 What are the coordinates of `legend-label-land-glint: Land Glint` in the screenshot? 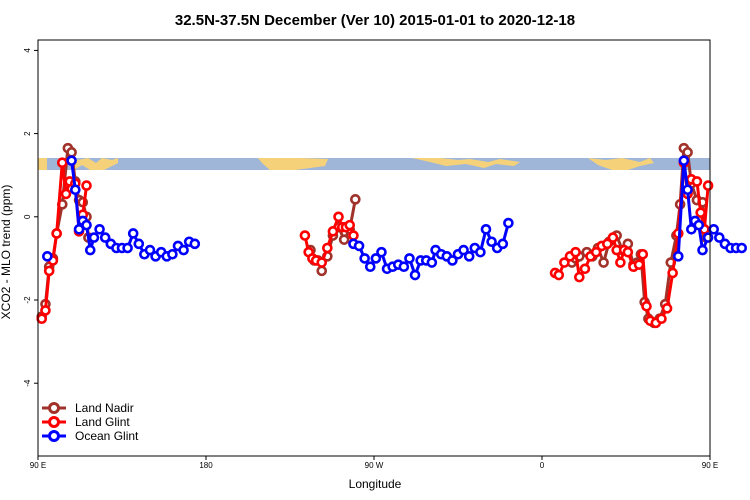 It's located at (102, 422).